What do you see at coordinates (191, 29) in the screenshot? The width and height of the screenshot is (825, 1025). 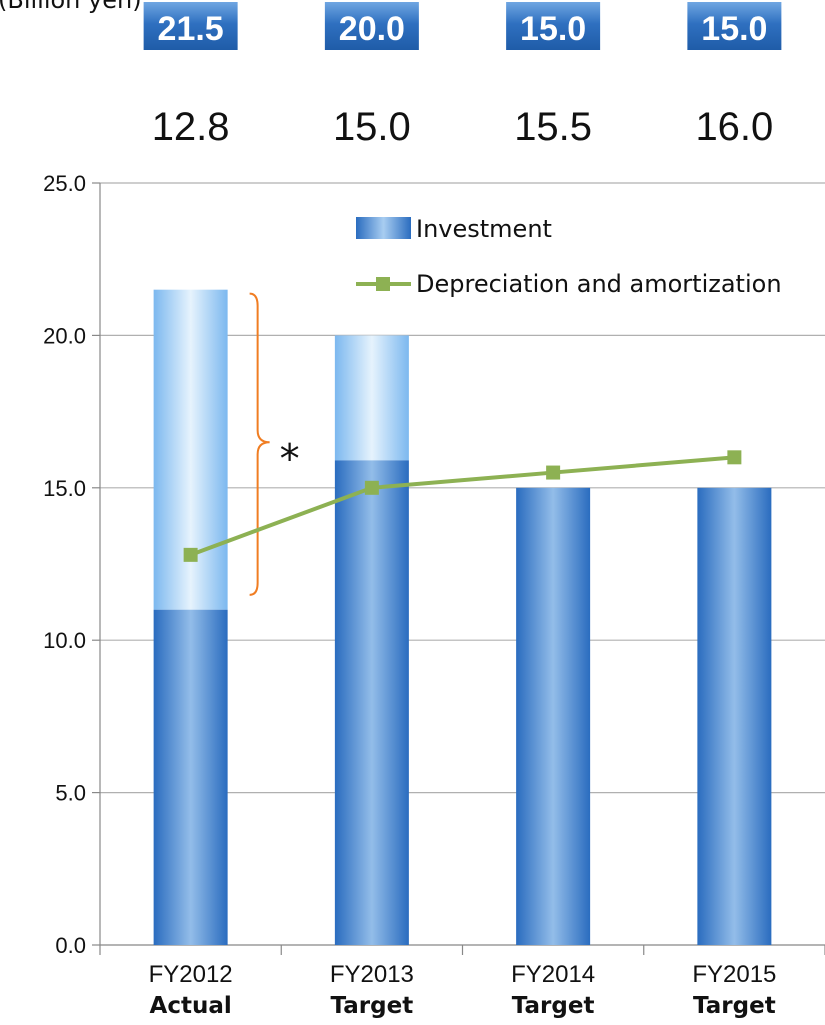 I see `investment-value-label: 21.5` at bounding box center [191, 29].